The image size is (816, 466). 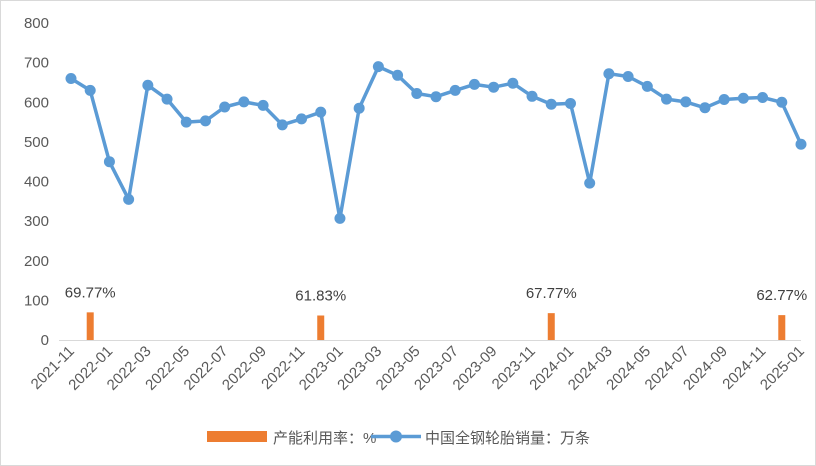 What do you see at coordinates (90, 292) in the screenshot?
I see `bar-data-label: 69.77%` at bounding box center [90, 292].